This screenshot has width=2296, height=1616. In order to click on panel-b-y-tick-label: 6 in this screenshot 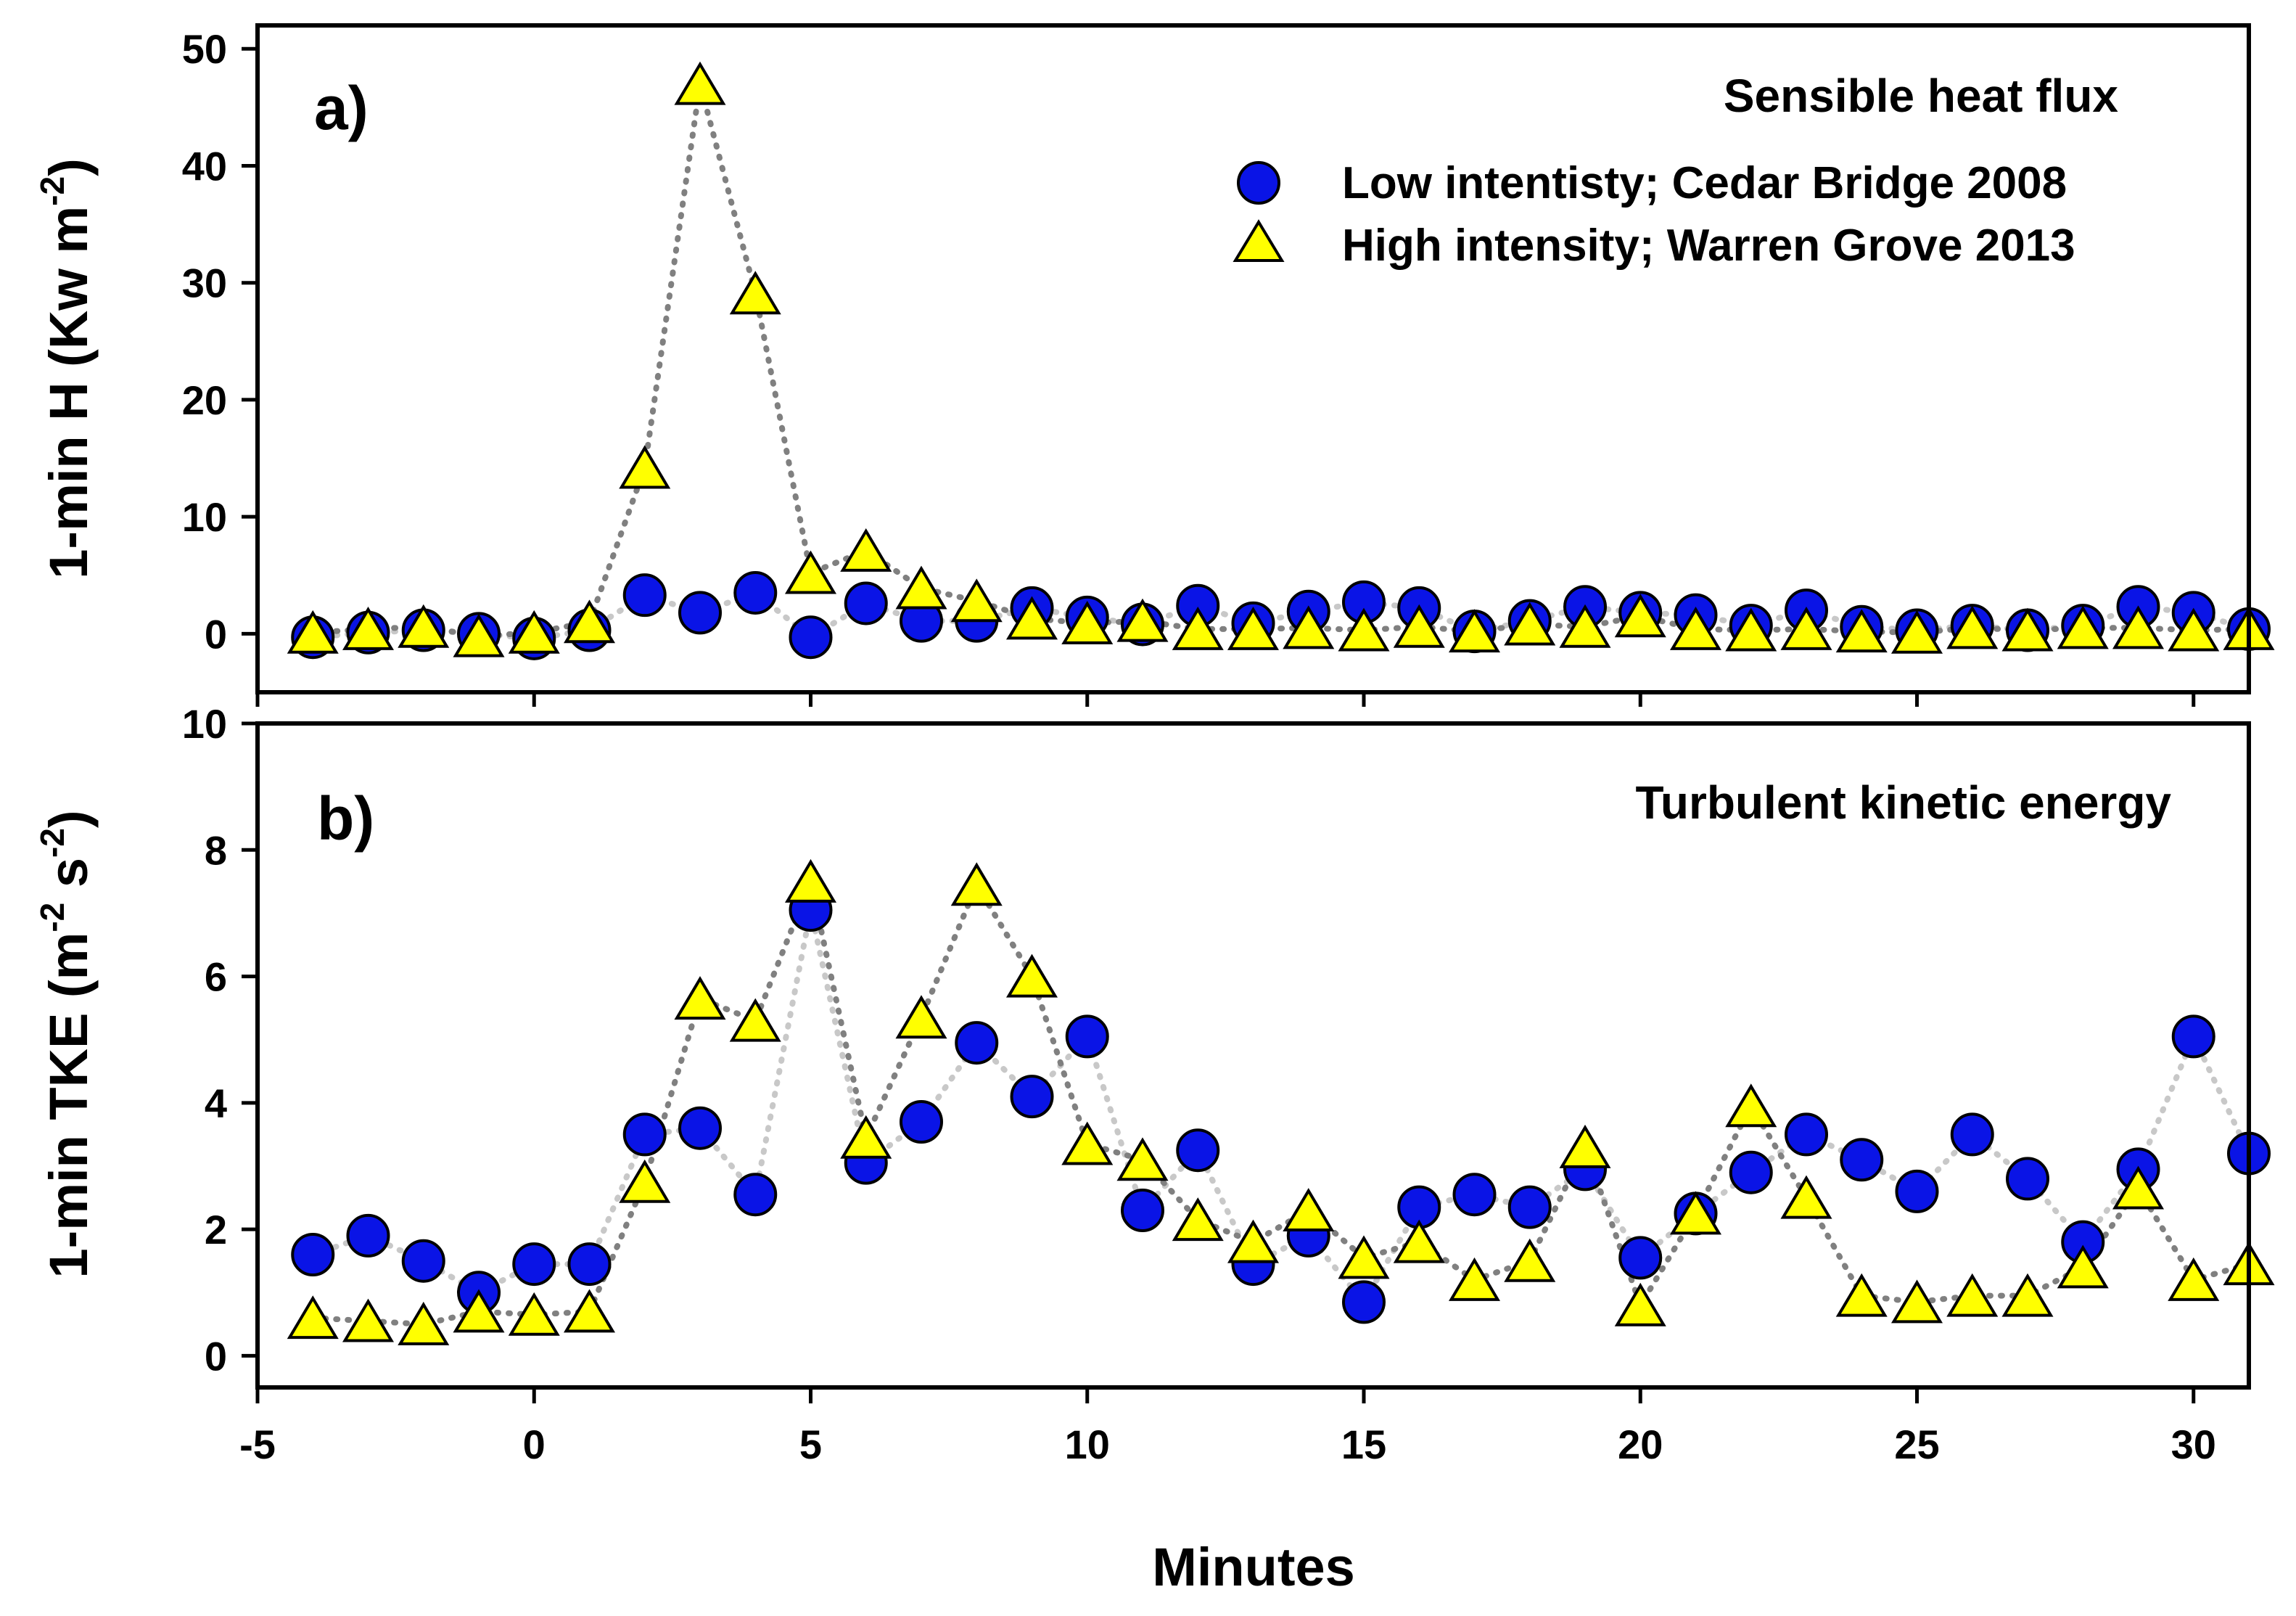, I will do `click(216, 977)`.